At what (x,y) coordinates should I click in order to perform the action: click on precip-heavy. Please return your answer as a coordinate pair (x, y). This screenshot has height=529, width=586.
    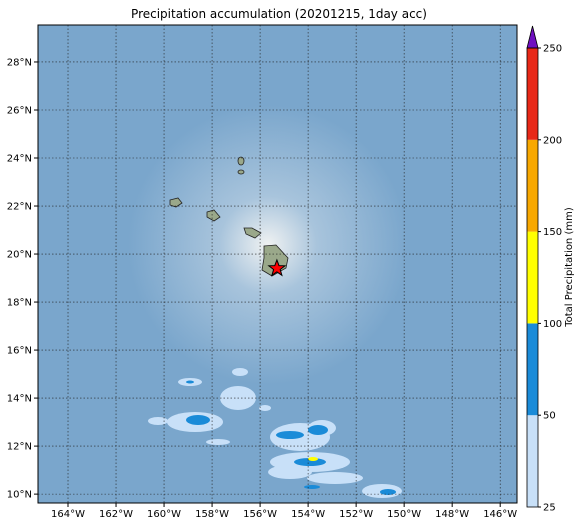
    Looking at the image, I should click on (313, 459).